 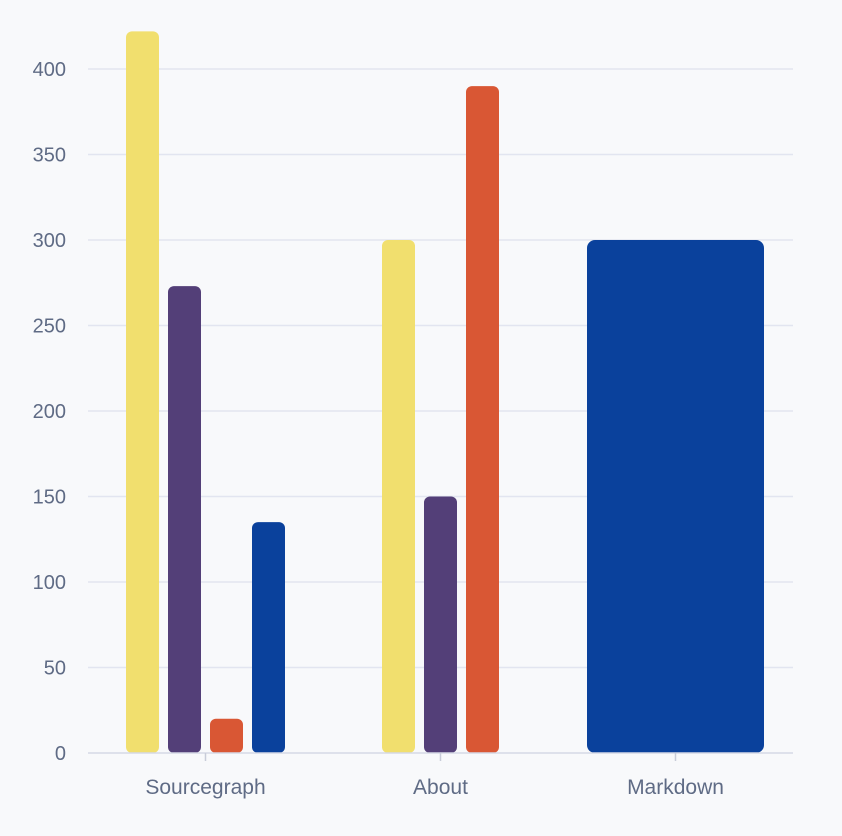 What do you see at coordinates (49, 498) in the screenshot?
I see `y-tick-label: 150` at bounding box center [49, 498].